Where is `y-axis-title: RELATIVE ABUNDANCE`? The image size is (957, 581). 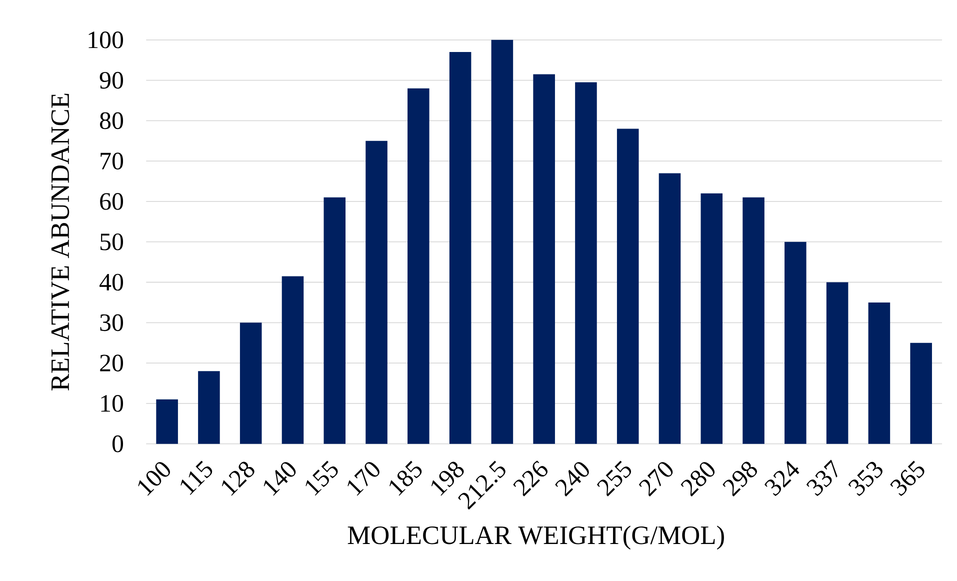
y-axis-title: RELATIVE ABUNDANCE is located at coordinates (60, 242).